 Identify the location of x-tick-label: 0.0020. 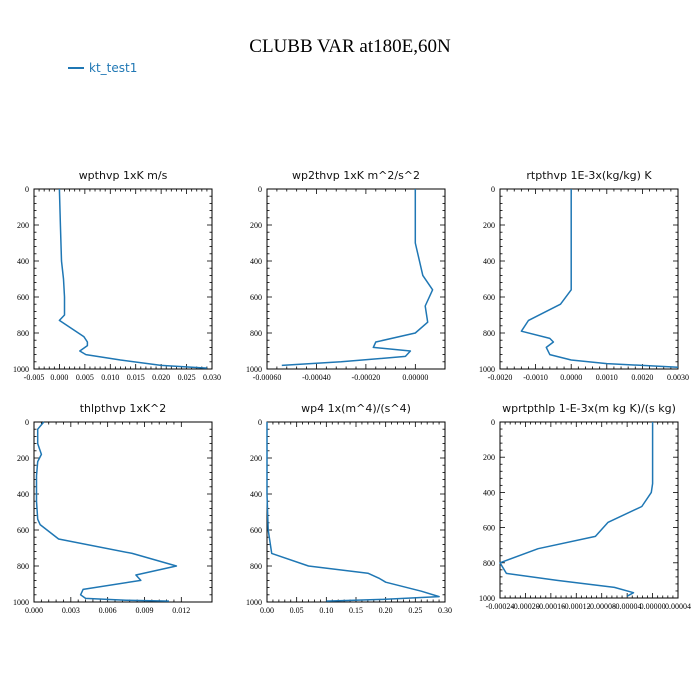
(642, 377).